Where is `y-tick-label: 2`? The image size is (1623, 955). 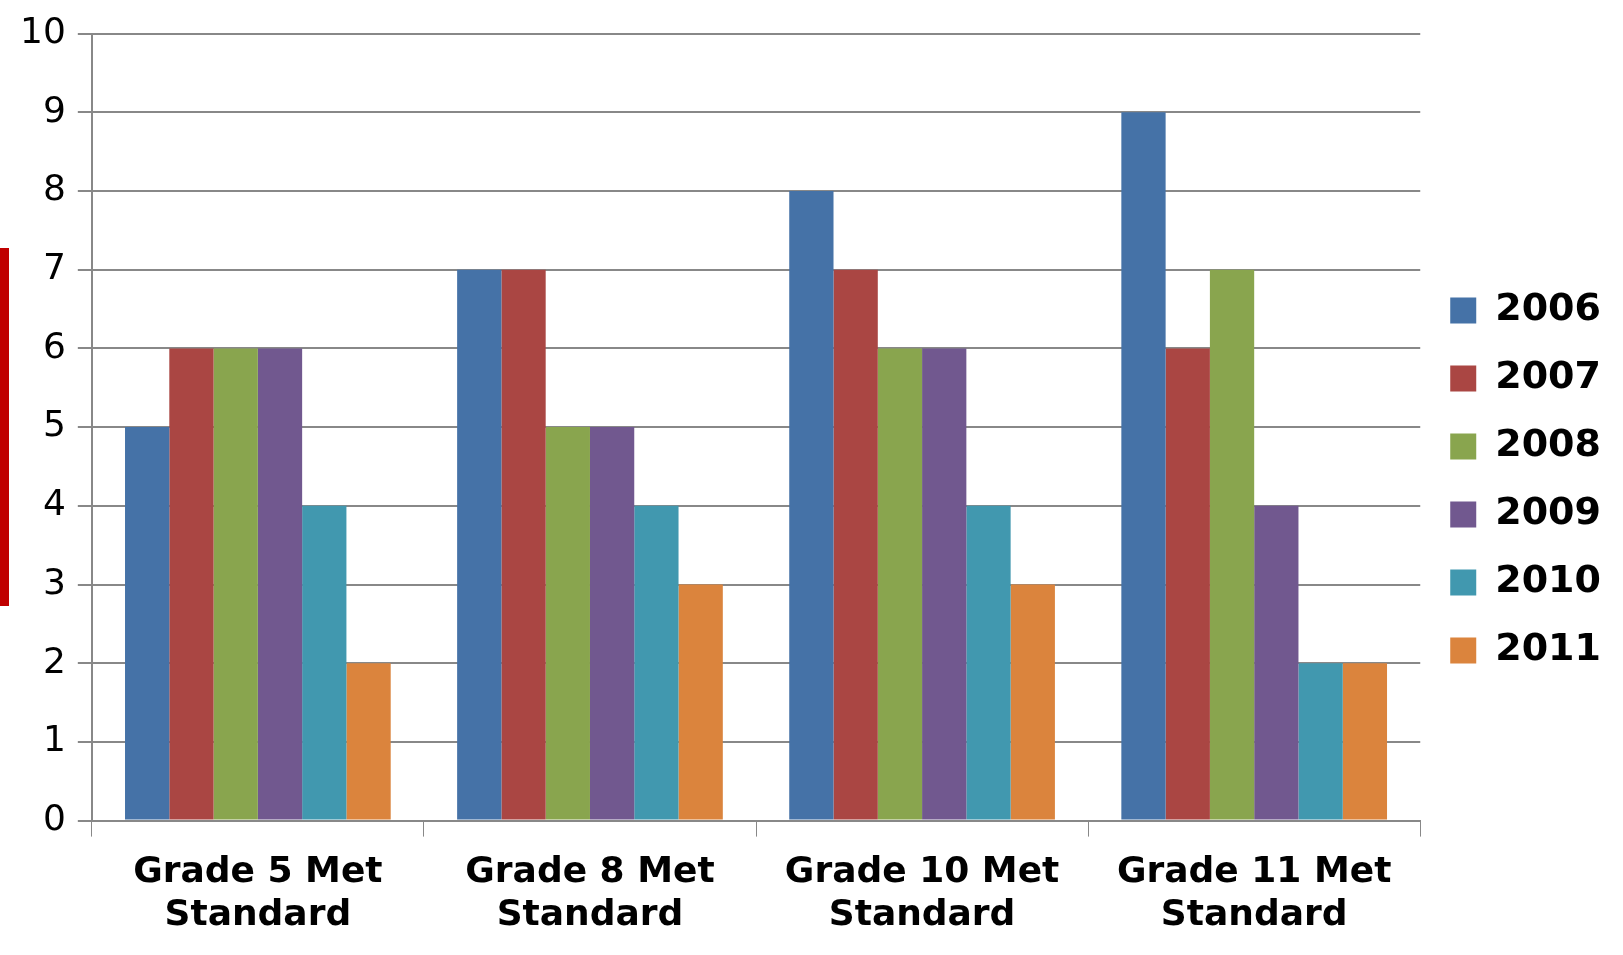
y-tick-label: 2 is located at coordinates (54, 660).